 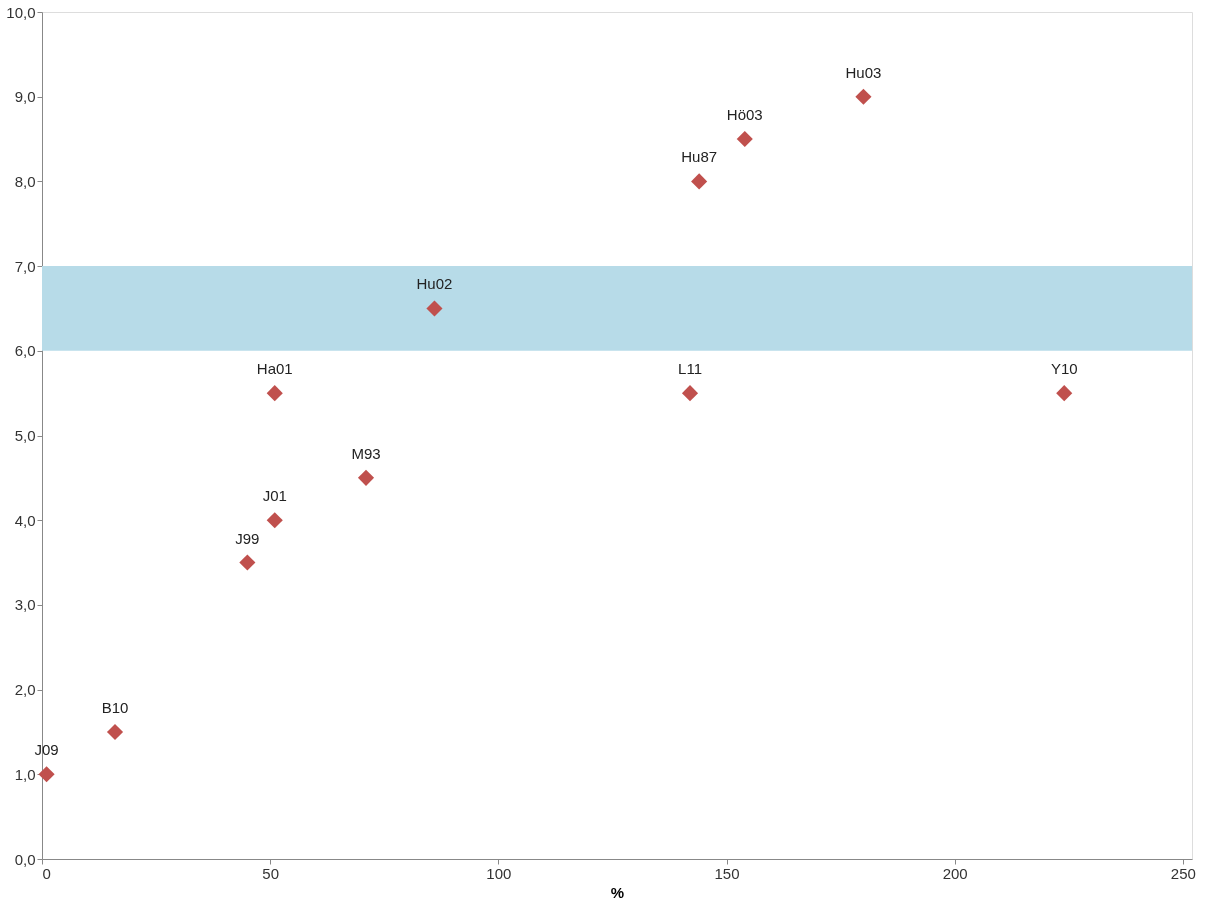 I want to click on y-tick-label: 1,0, so click(x=25, y=774).